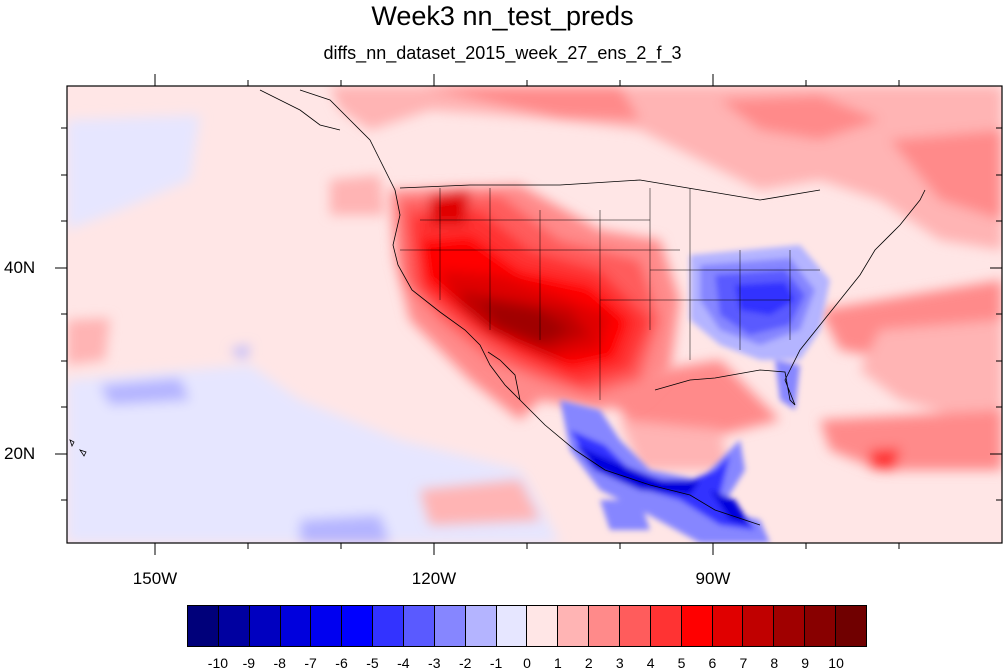 This screenshot has height=672, width=1005. What do you see at coordinates (760, 327) in the screenshot?
I see `eastern-cool-anomaly` at bounding box center [760, 327].